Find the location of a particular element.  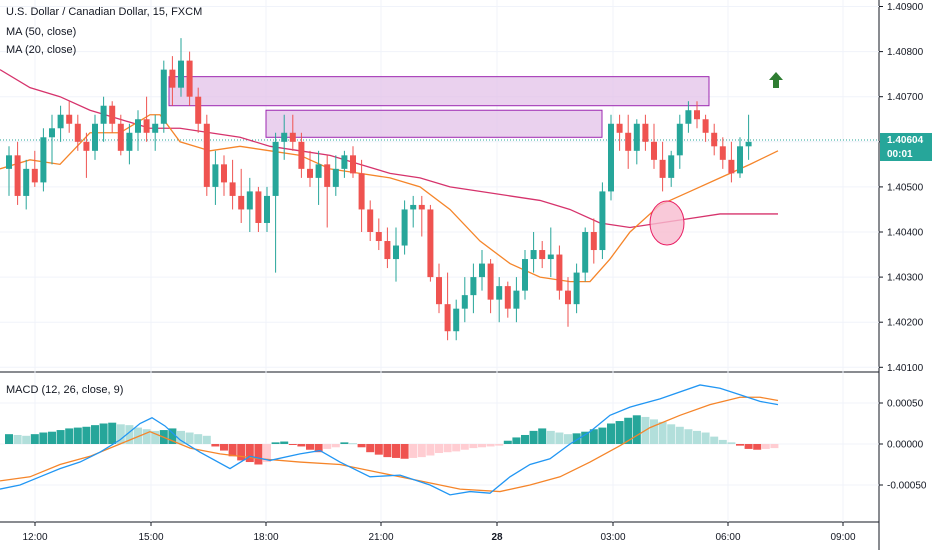

macd-tick-label: 0.00050 is located at coordinates (905, 404).